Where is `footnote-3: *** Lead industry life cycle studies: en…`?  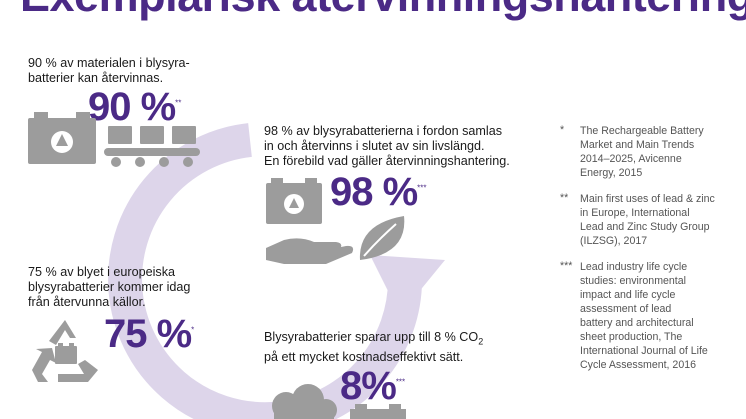
footnote-3: *** Lead industry life cycle studies: en… is located at coordinates (634, 315).